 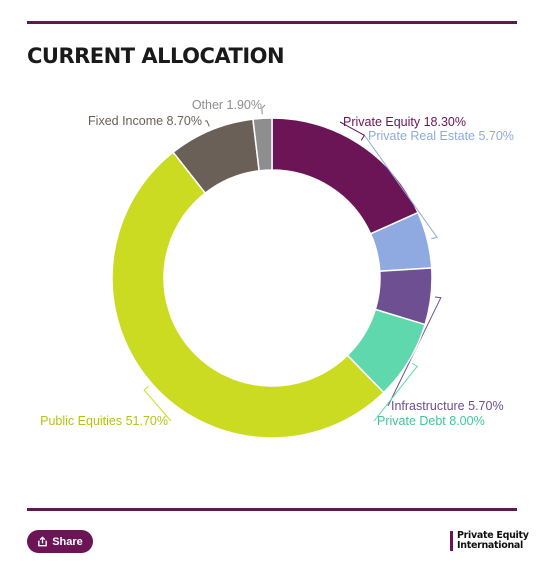 What do you see at coordinates (447, 406) in the screenshot?
I see `data-label-infrastructure: Infrastructure 5.70%` at bounding box center [447, 406].